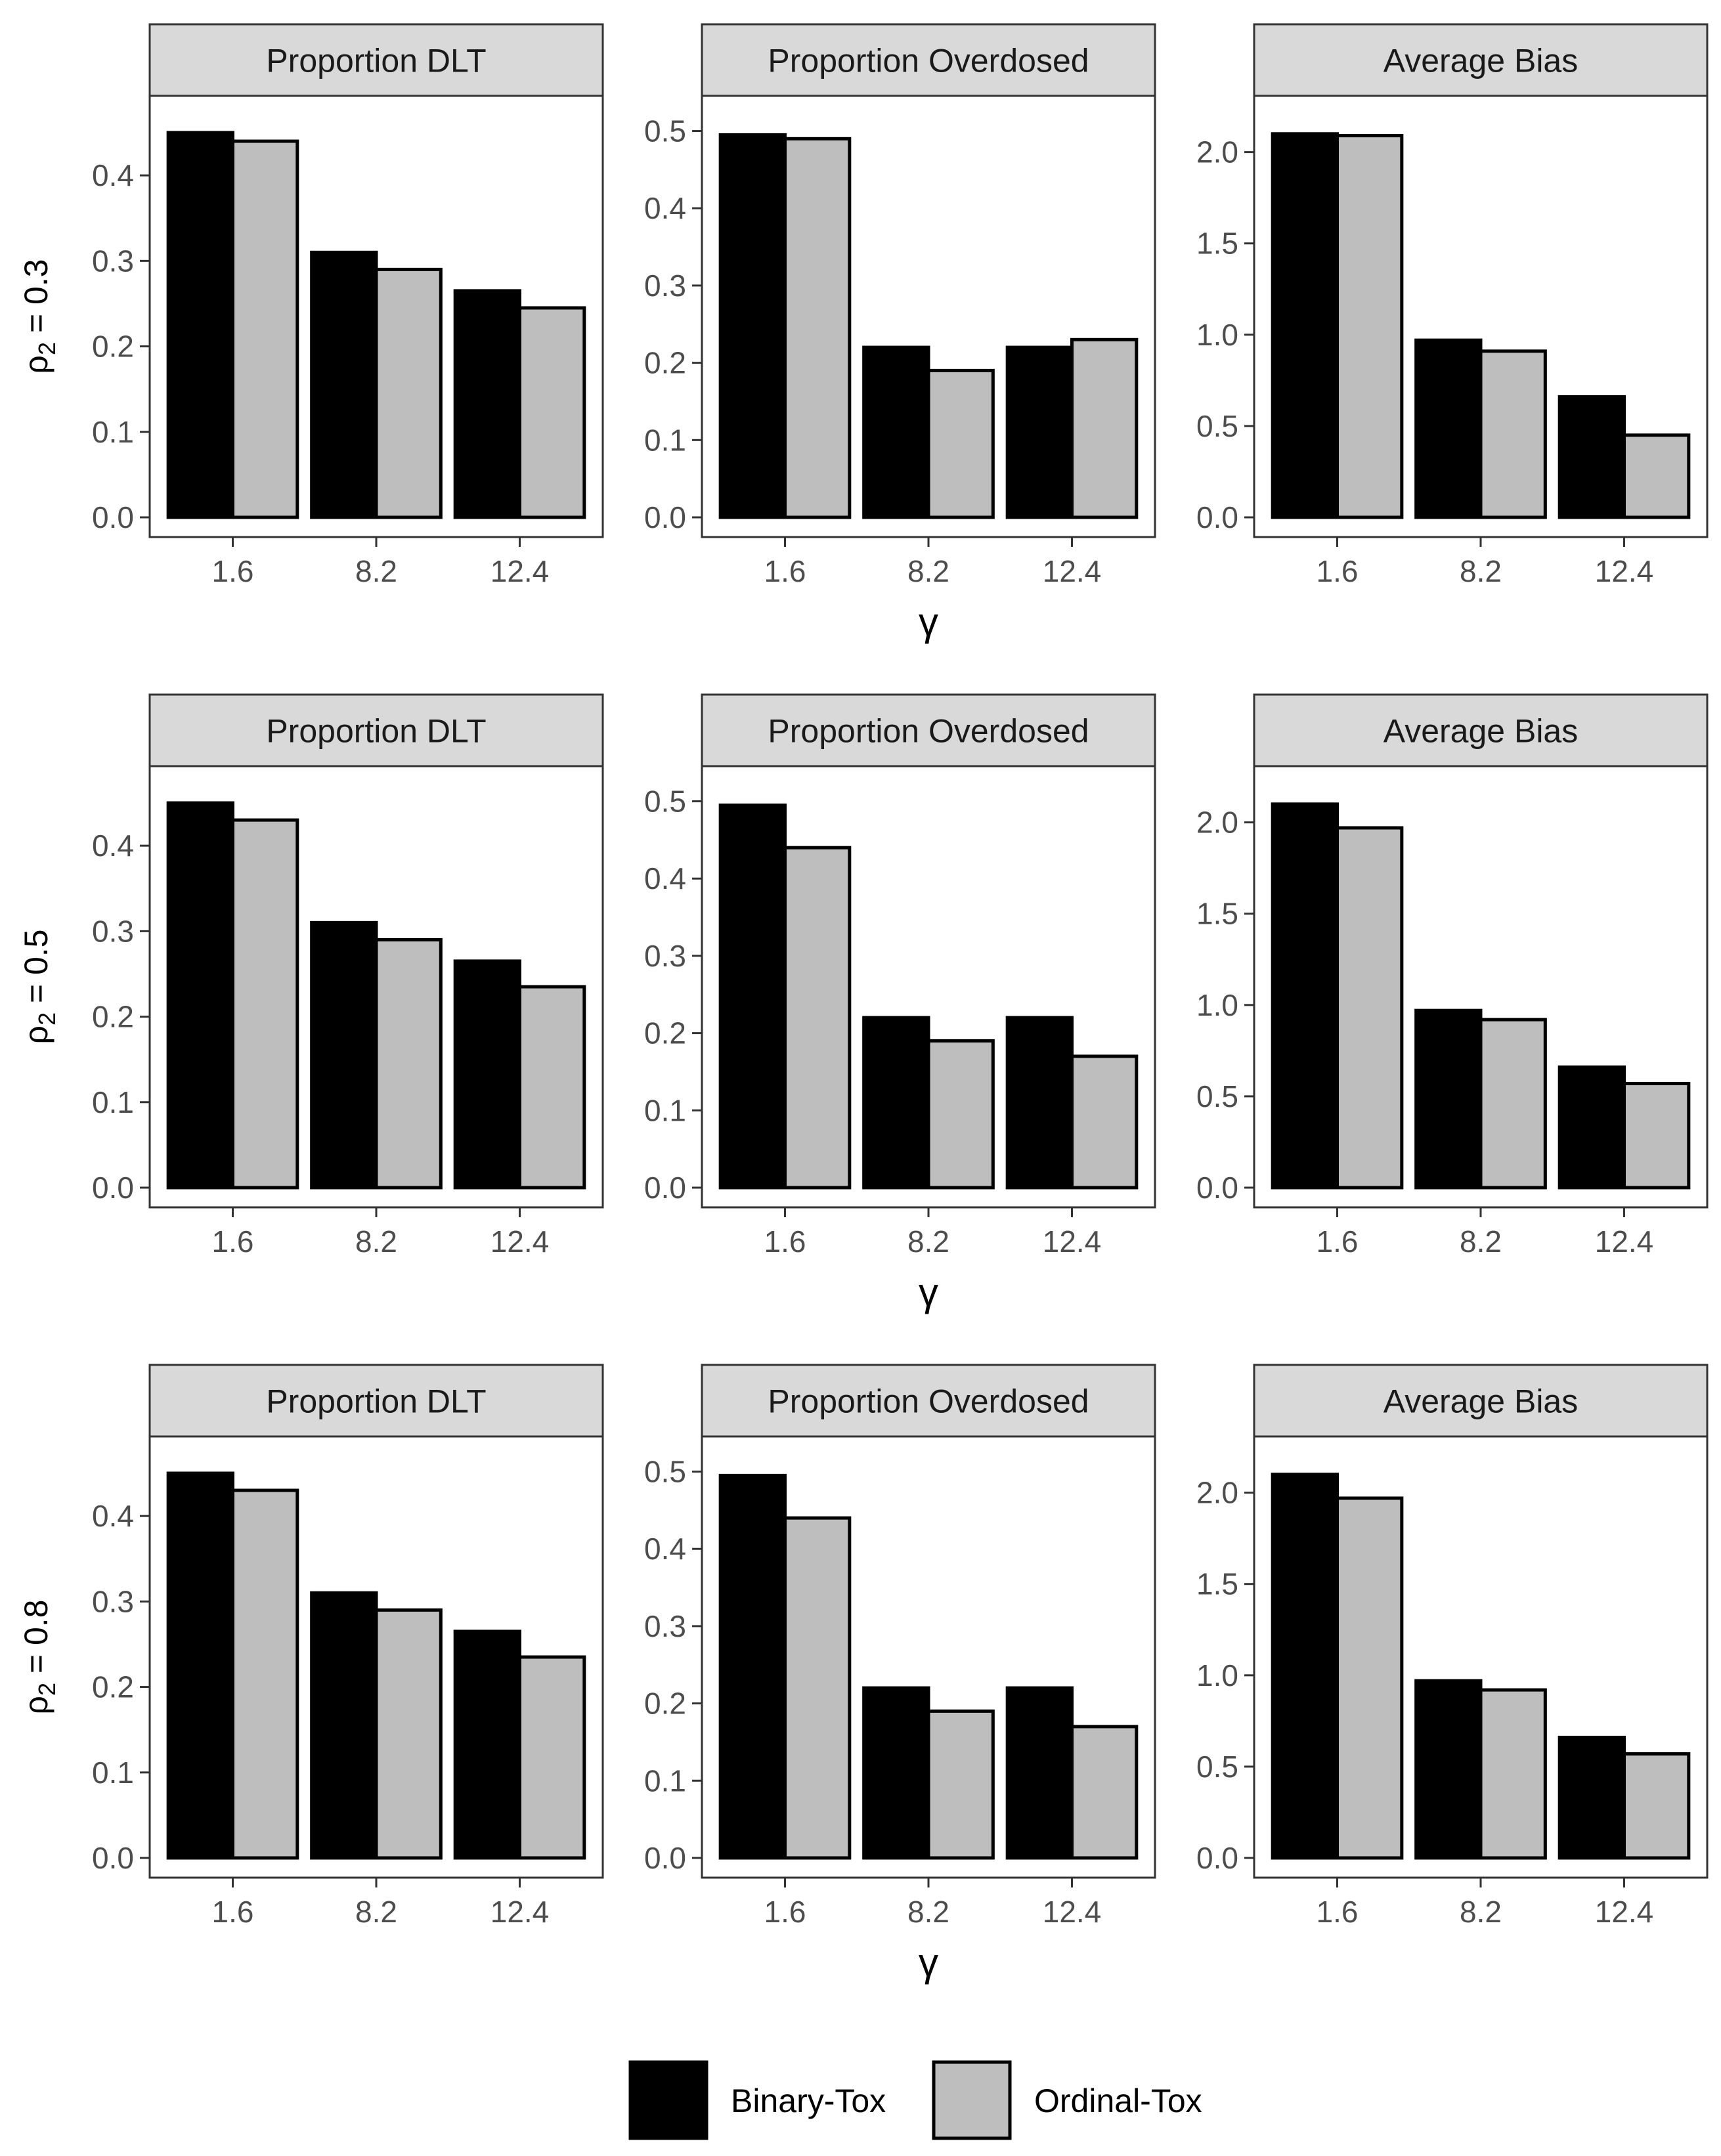 The image size is (1721, 2156). I want to click on legend-label: Ordinal-Tox, so click(1118, 2100).